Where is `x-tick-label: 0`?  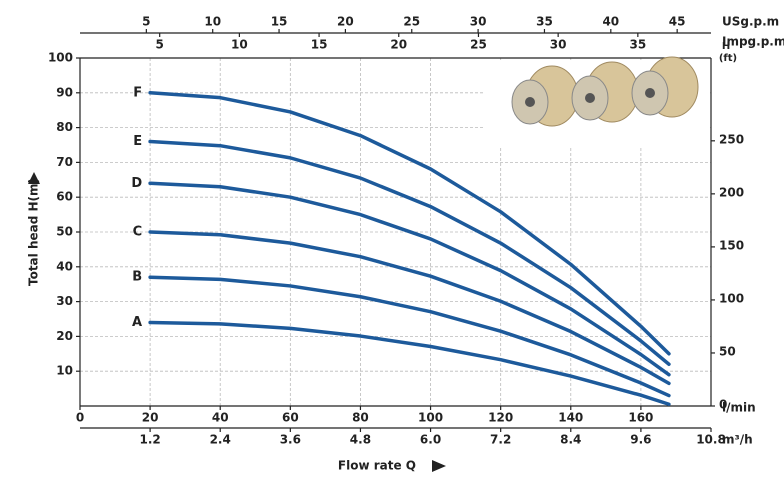 x-tick-label: 0 is located at coordinates (80, 418).